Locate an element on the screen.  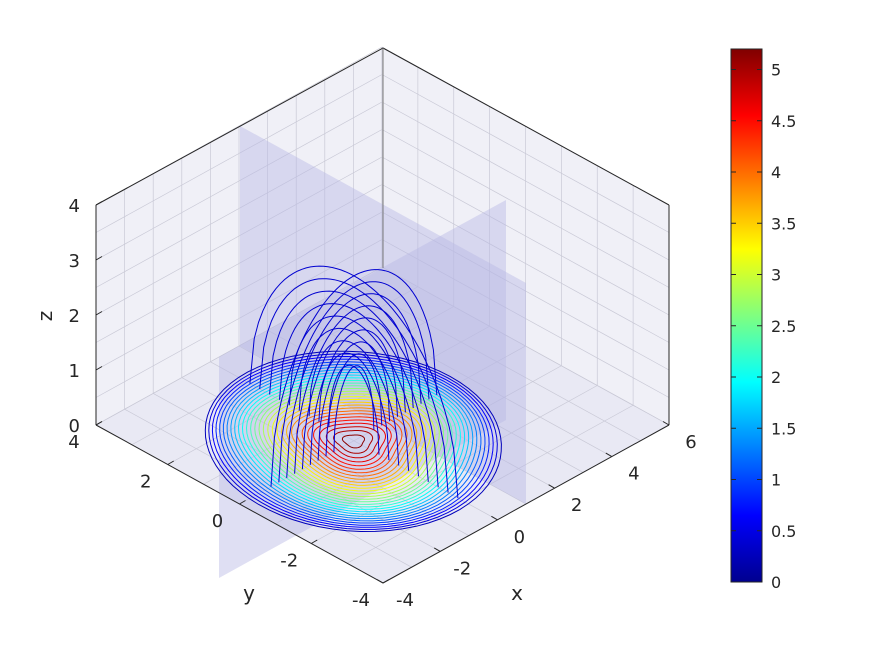
colorbar-tick-label: 2 is located at coordinates (776, 377).